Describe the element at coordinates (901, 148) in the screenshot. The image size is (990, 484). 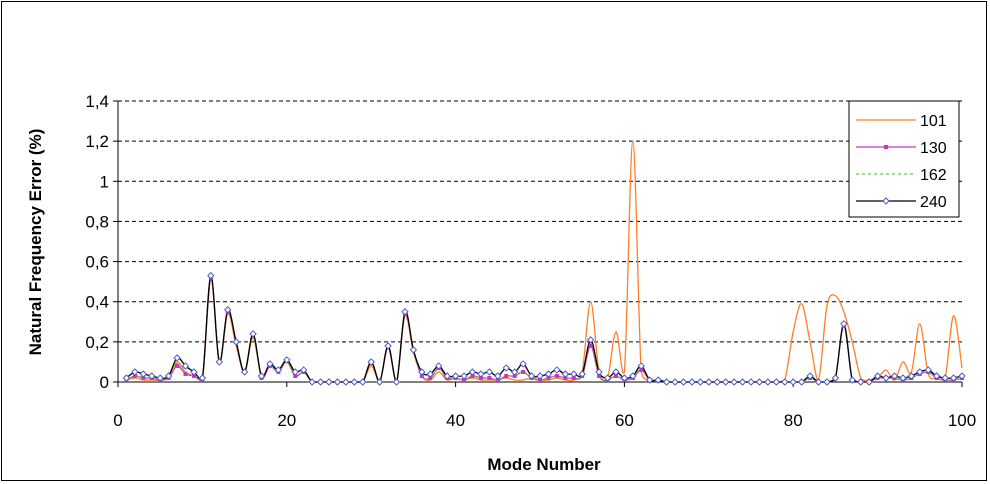
I see `legend-item-130: 130` at that location.